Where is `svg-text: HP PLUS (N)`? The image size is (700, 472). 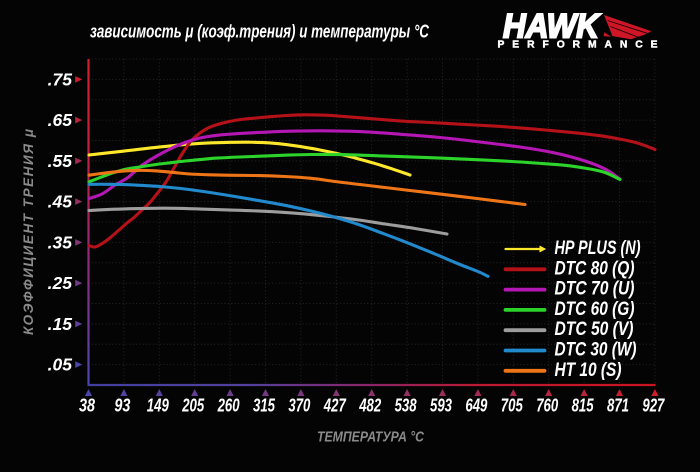
svg-text: HP PLUS (N) is located at coordinates (598, 248).